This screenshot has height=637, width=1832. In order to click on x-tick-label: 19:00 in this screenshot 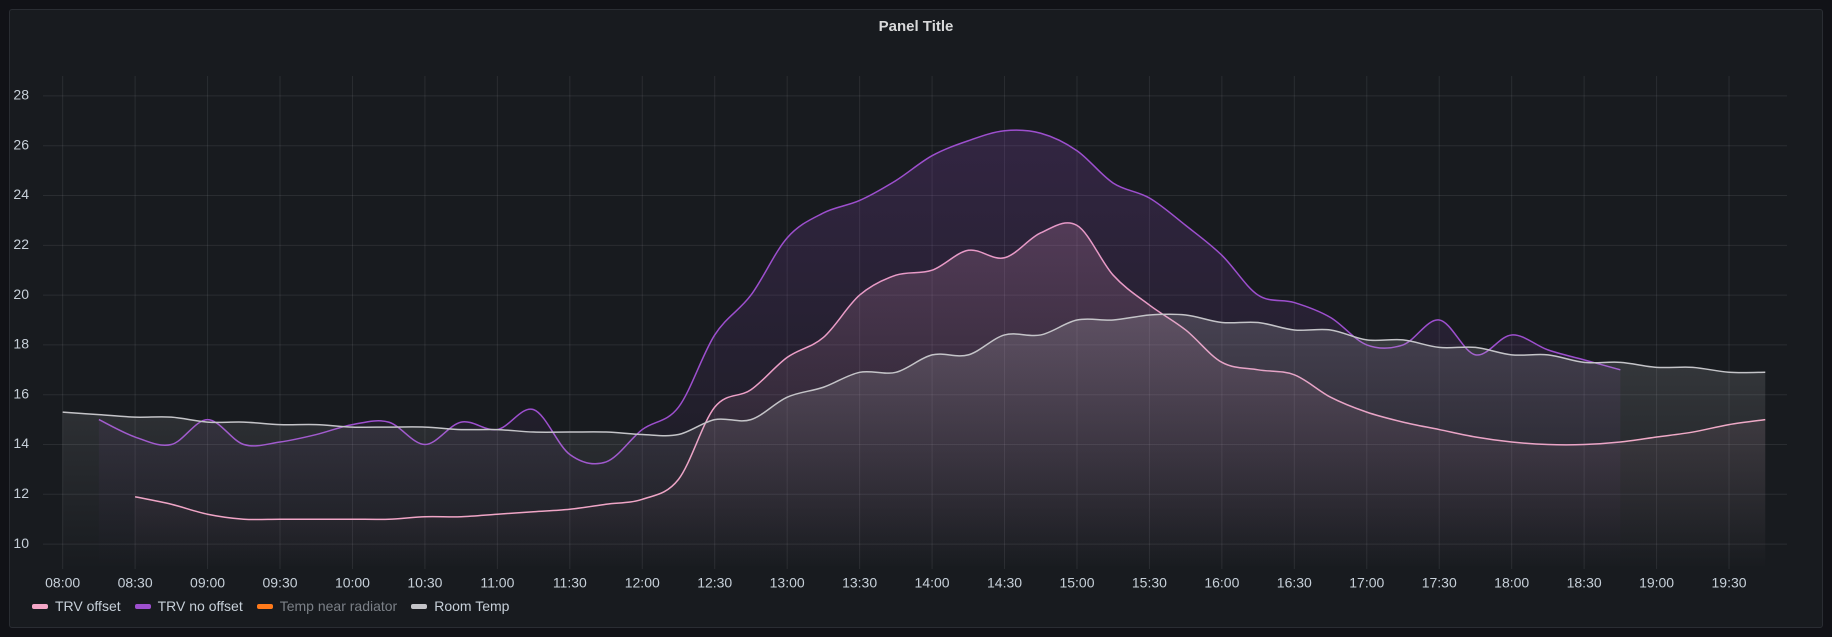, I will do `click(1656, 583)`.